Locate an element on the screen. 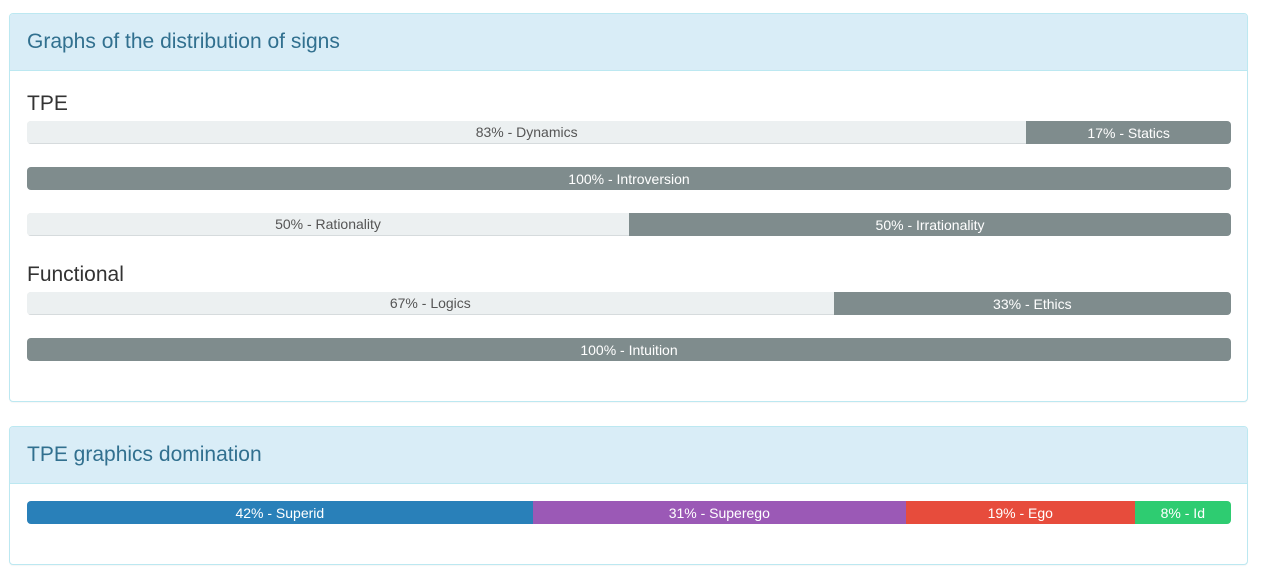  progress-segment-dynamics: 83% - Dynamics is located at coordinates (527, 132).